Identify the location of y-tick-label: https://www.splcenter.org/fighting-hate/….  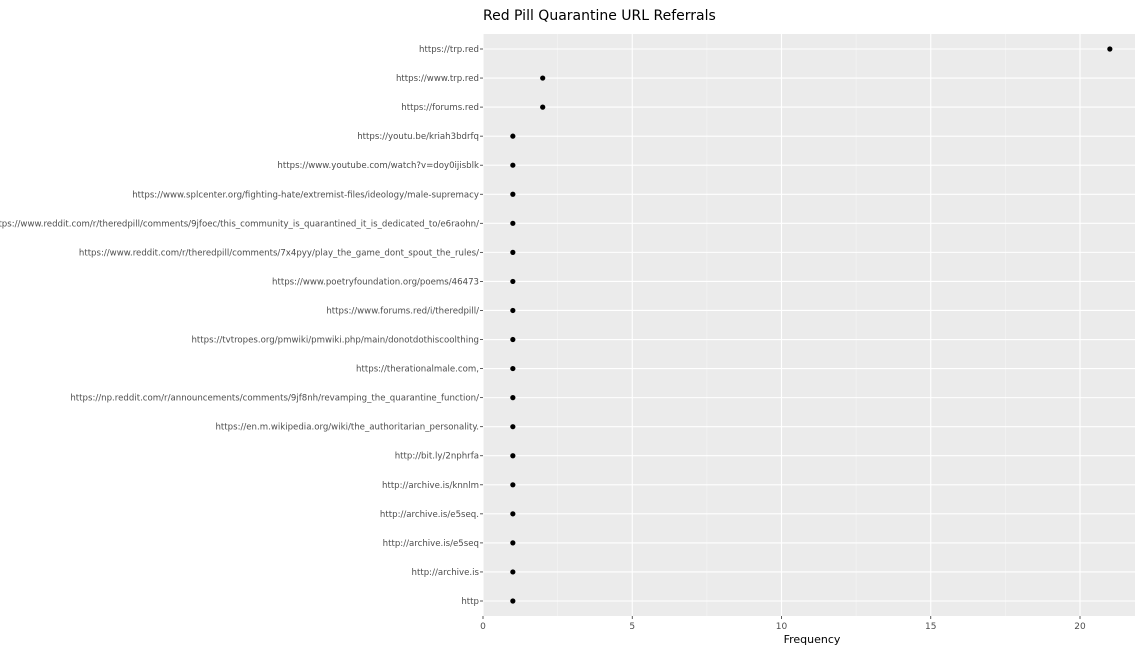
(305, 195).